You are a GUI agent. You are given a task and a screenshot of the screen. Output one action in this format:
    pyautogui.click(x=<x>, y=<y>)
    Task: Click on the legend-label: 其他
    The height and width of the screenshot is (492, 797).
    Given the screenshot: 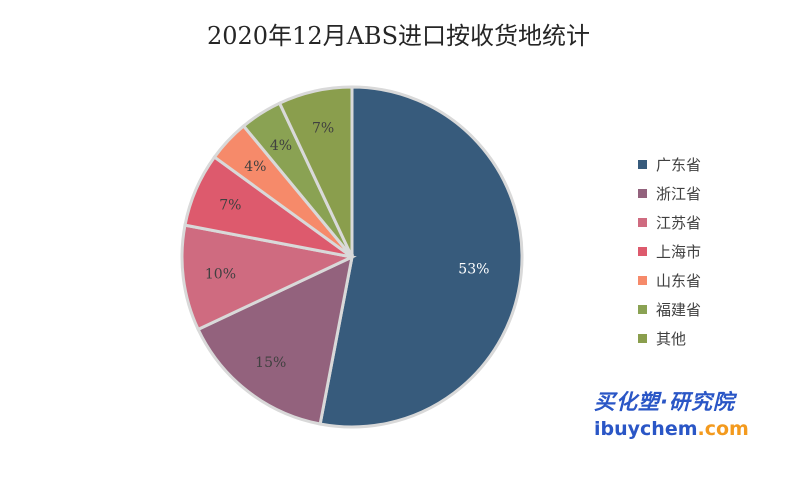 What is the action you would take?
    pyautogui.click(x=671, y=339)
    